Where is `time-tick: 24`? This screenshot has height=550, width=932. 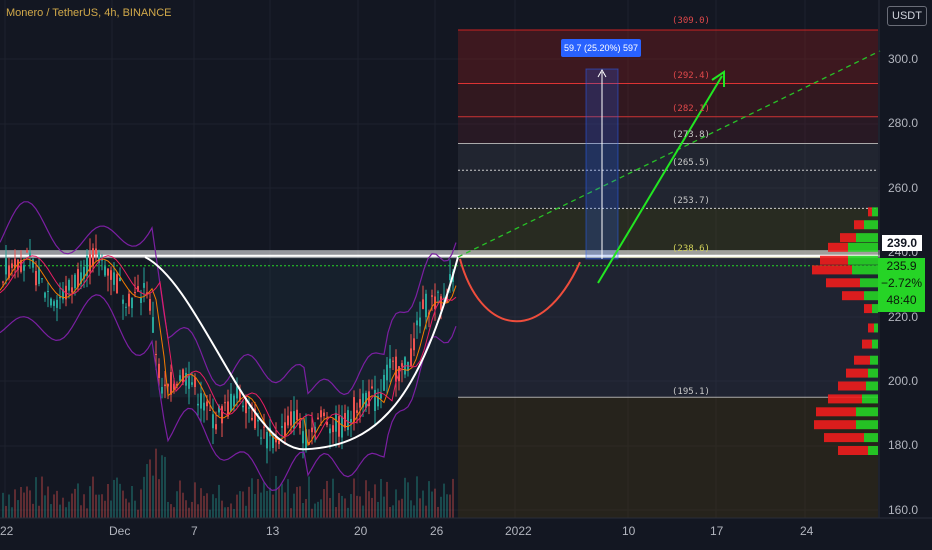
time-tick: 24 is located at coordinates (807, 531).